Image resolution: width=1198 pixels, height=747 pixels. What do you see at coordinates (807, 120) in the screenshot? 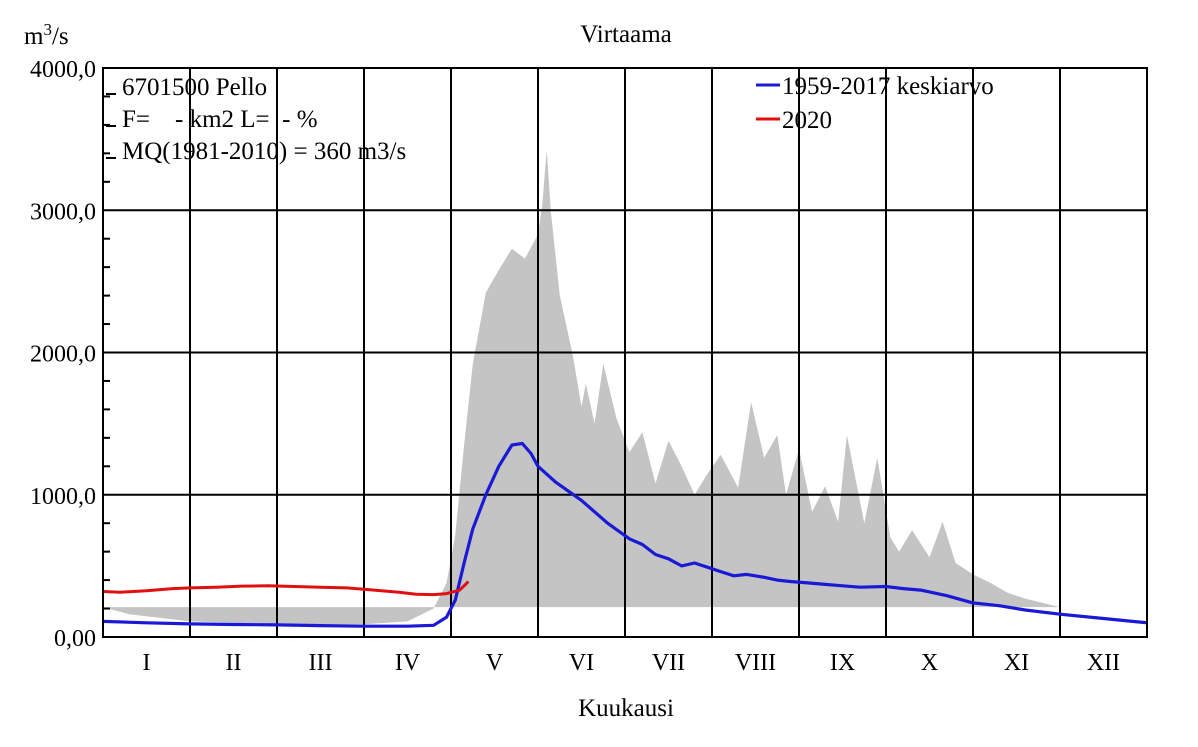
I see `legend-label: 2020` at bounding box center [807, 120].